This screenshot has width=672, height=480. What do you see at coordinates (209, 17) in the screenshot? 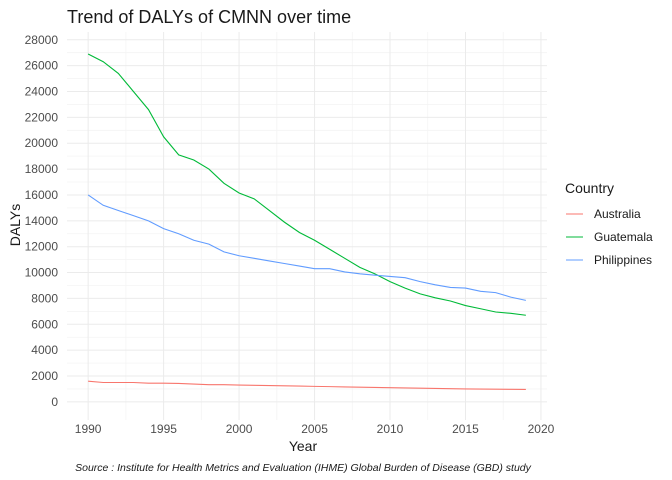
I see `chart-title: Trend of DALYs of CMNN over time` at bounding box center [209, 17].